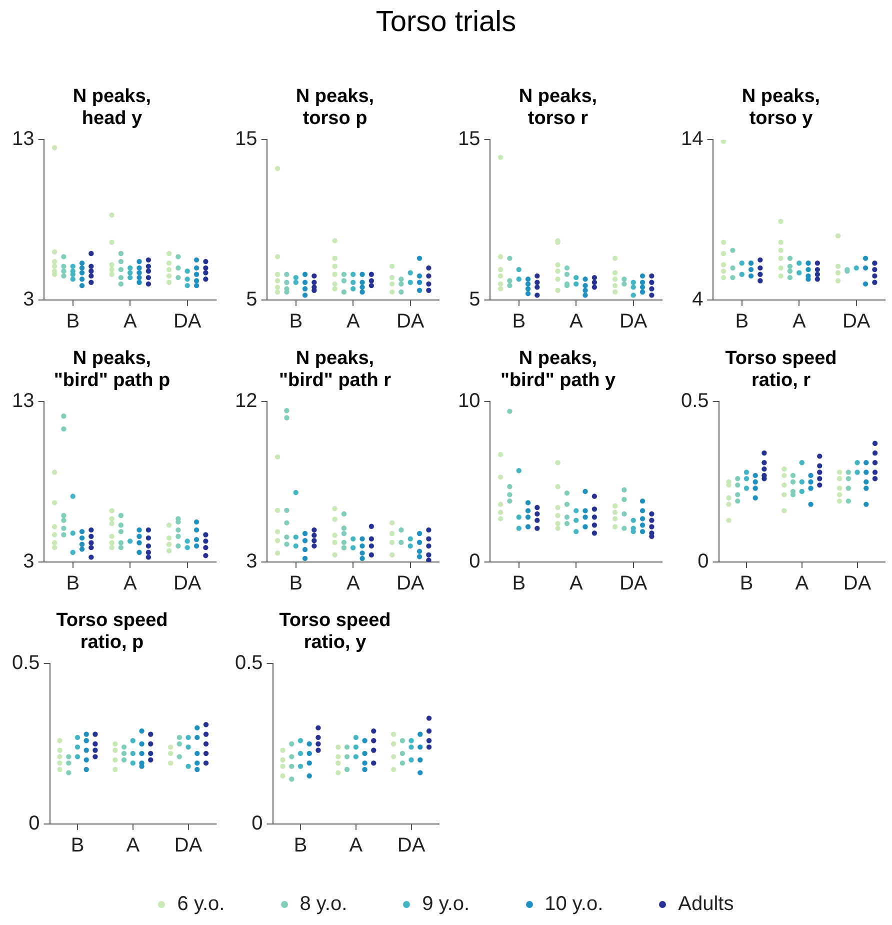  What do you see at coordinates (706, 904) in the screenshot?
I see `legend-label: Adults` at bounding box center [706, 904].